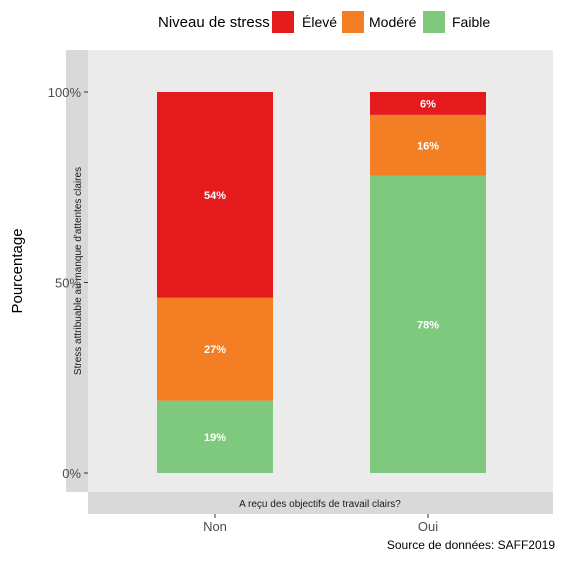 The image size is (569, 565). I want to click on legend: Niveau de stress Élevé Modéré Faible, so click(324, 22).